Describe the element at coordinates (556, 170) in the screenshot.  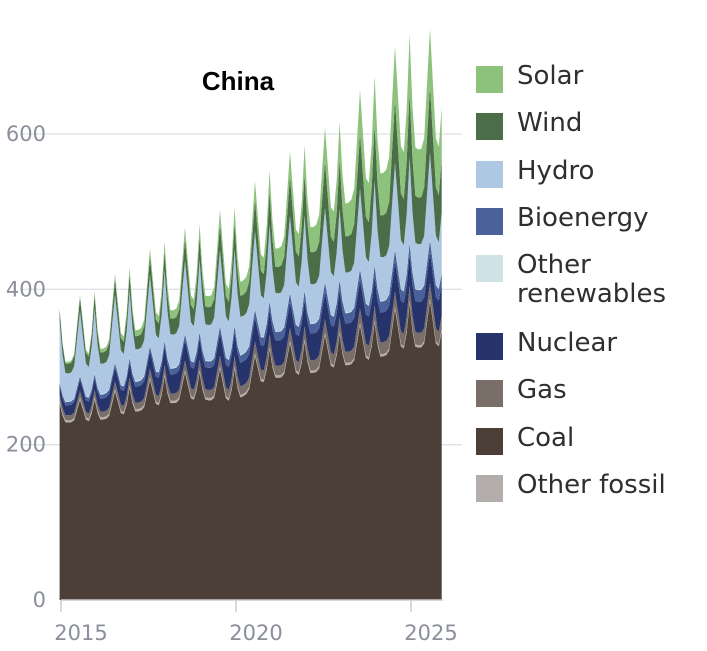
I see `legend-label: Hydro` at that location.